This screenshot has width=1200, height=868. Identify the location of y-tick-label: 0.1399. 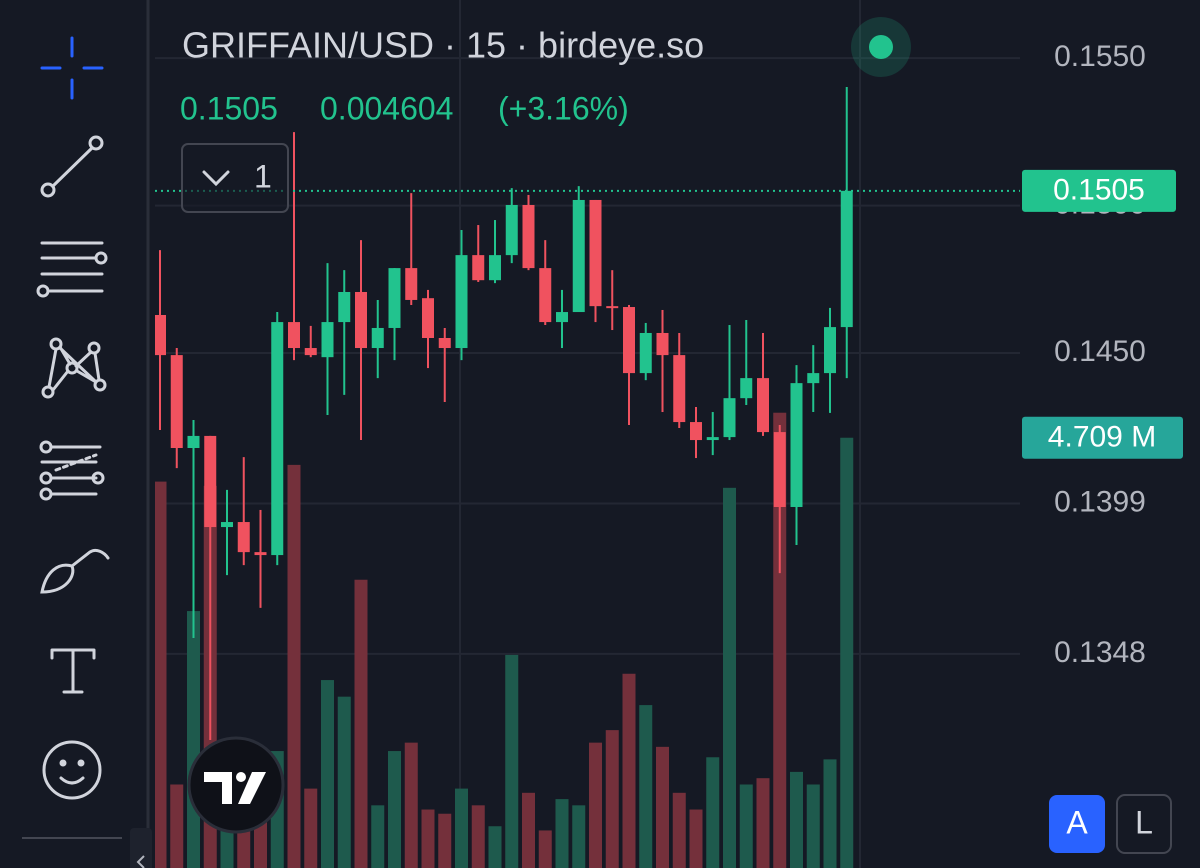
(1100, 501).